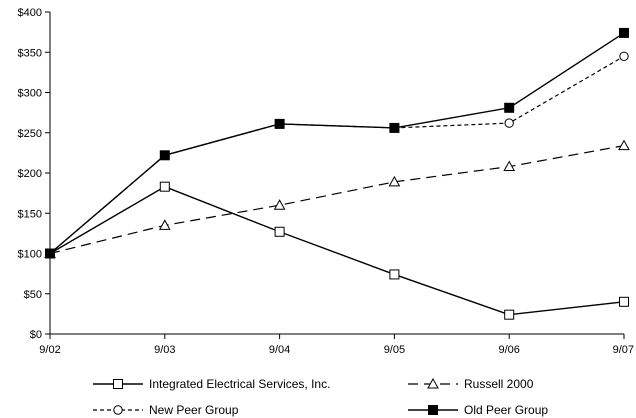 This screenshot has height=418, width=636. What do you see at coordinates (49, 350) in the screenshot?
I see `x-tick-label: 9/02` at bounding box center [49, 350].